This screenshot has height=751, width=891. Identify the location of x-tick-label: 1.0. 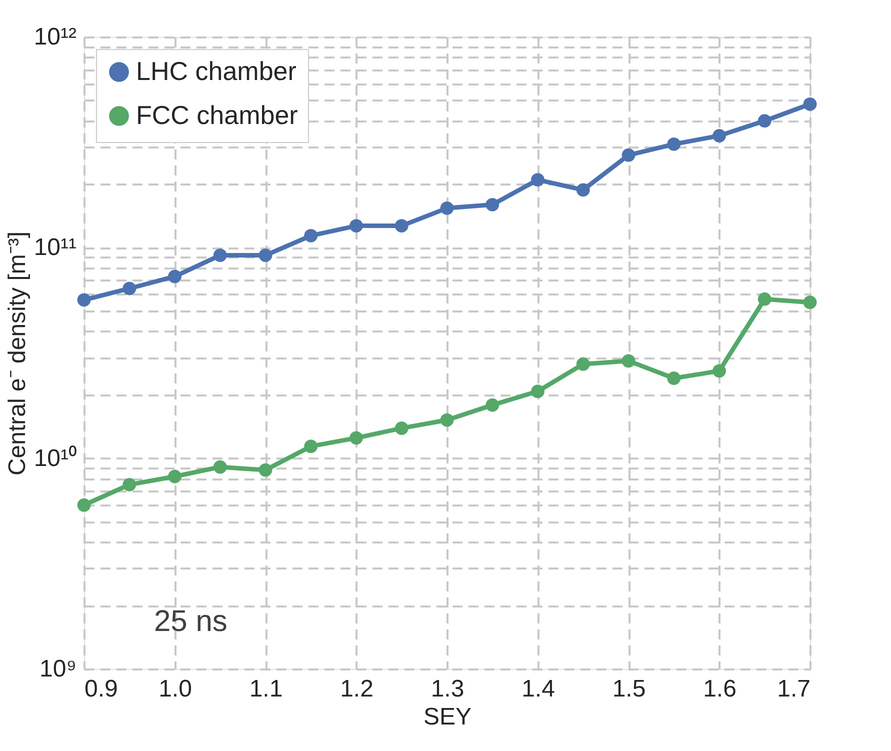
(175, 689).